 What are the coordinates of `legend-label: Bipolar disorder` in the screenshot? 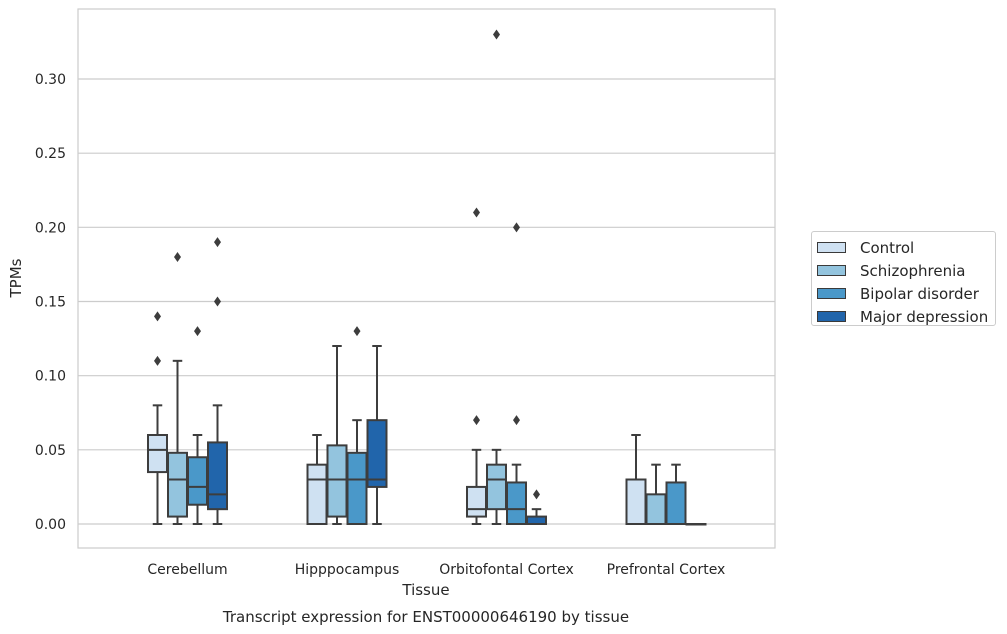 It's located at (919, 293).